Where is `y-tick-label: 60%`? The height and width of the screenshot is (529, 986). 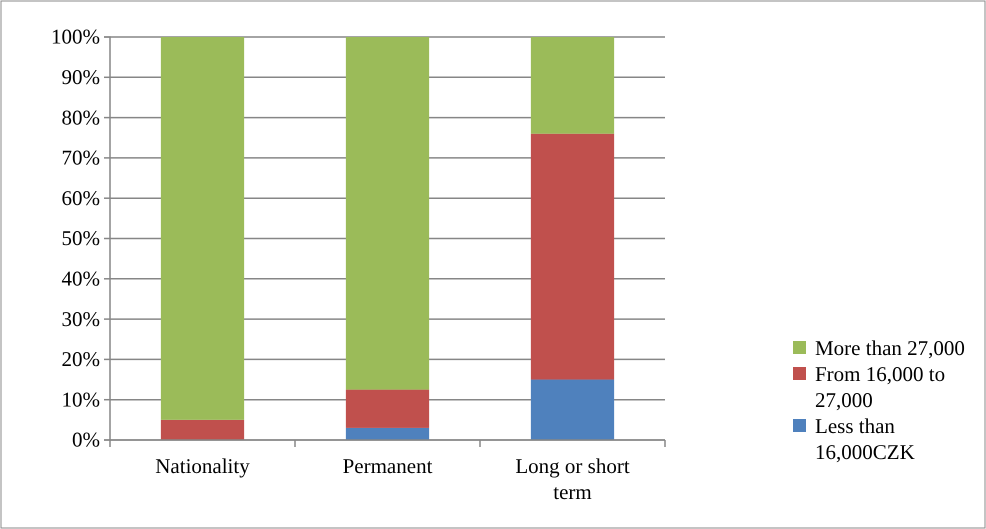 y-tick-label: 60% is located at coordinates (81, 198).